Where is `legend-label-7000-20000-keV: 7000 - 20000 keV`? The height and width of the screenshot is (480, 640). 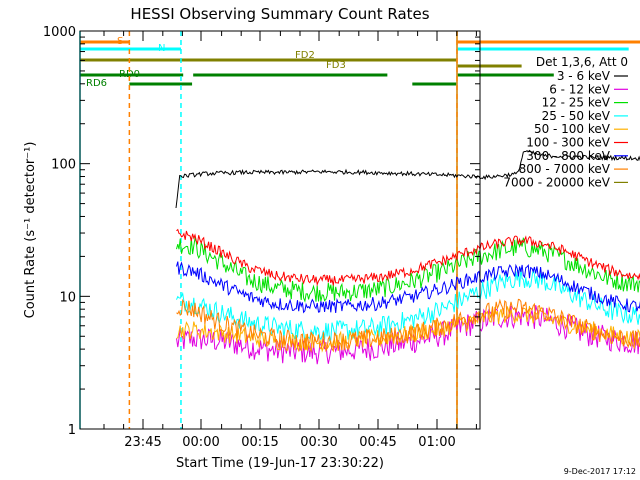 legend-label-7000-20000-keV: 7000 - 20000 keV is located at coordinates (556, 182).